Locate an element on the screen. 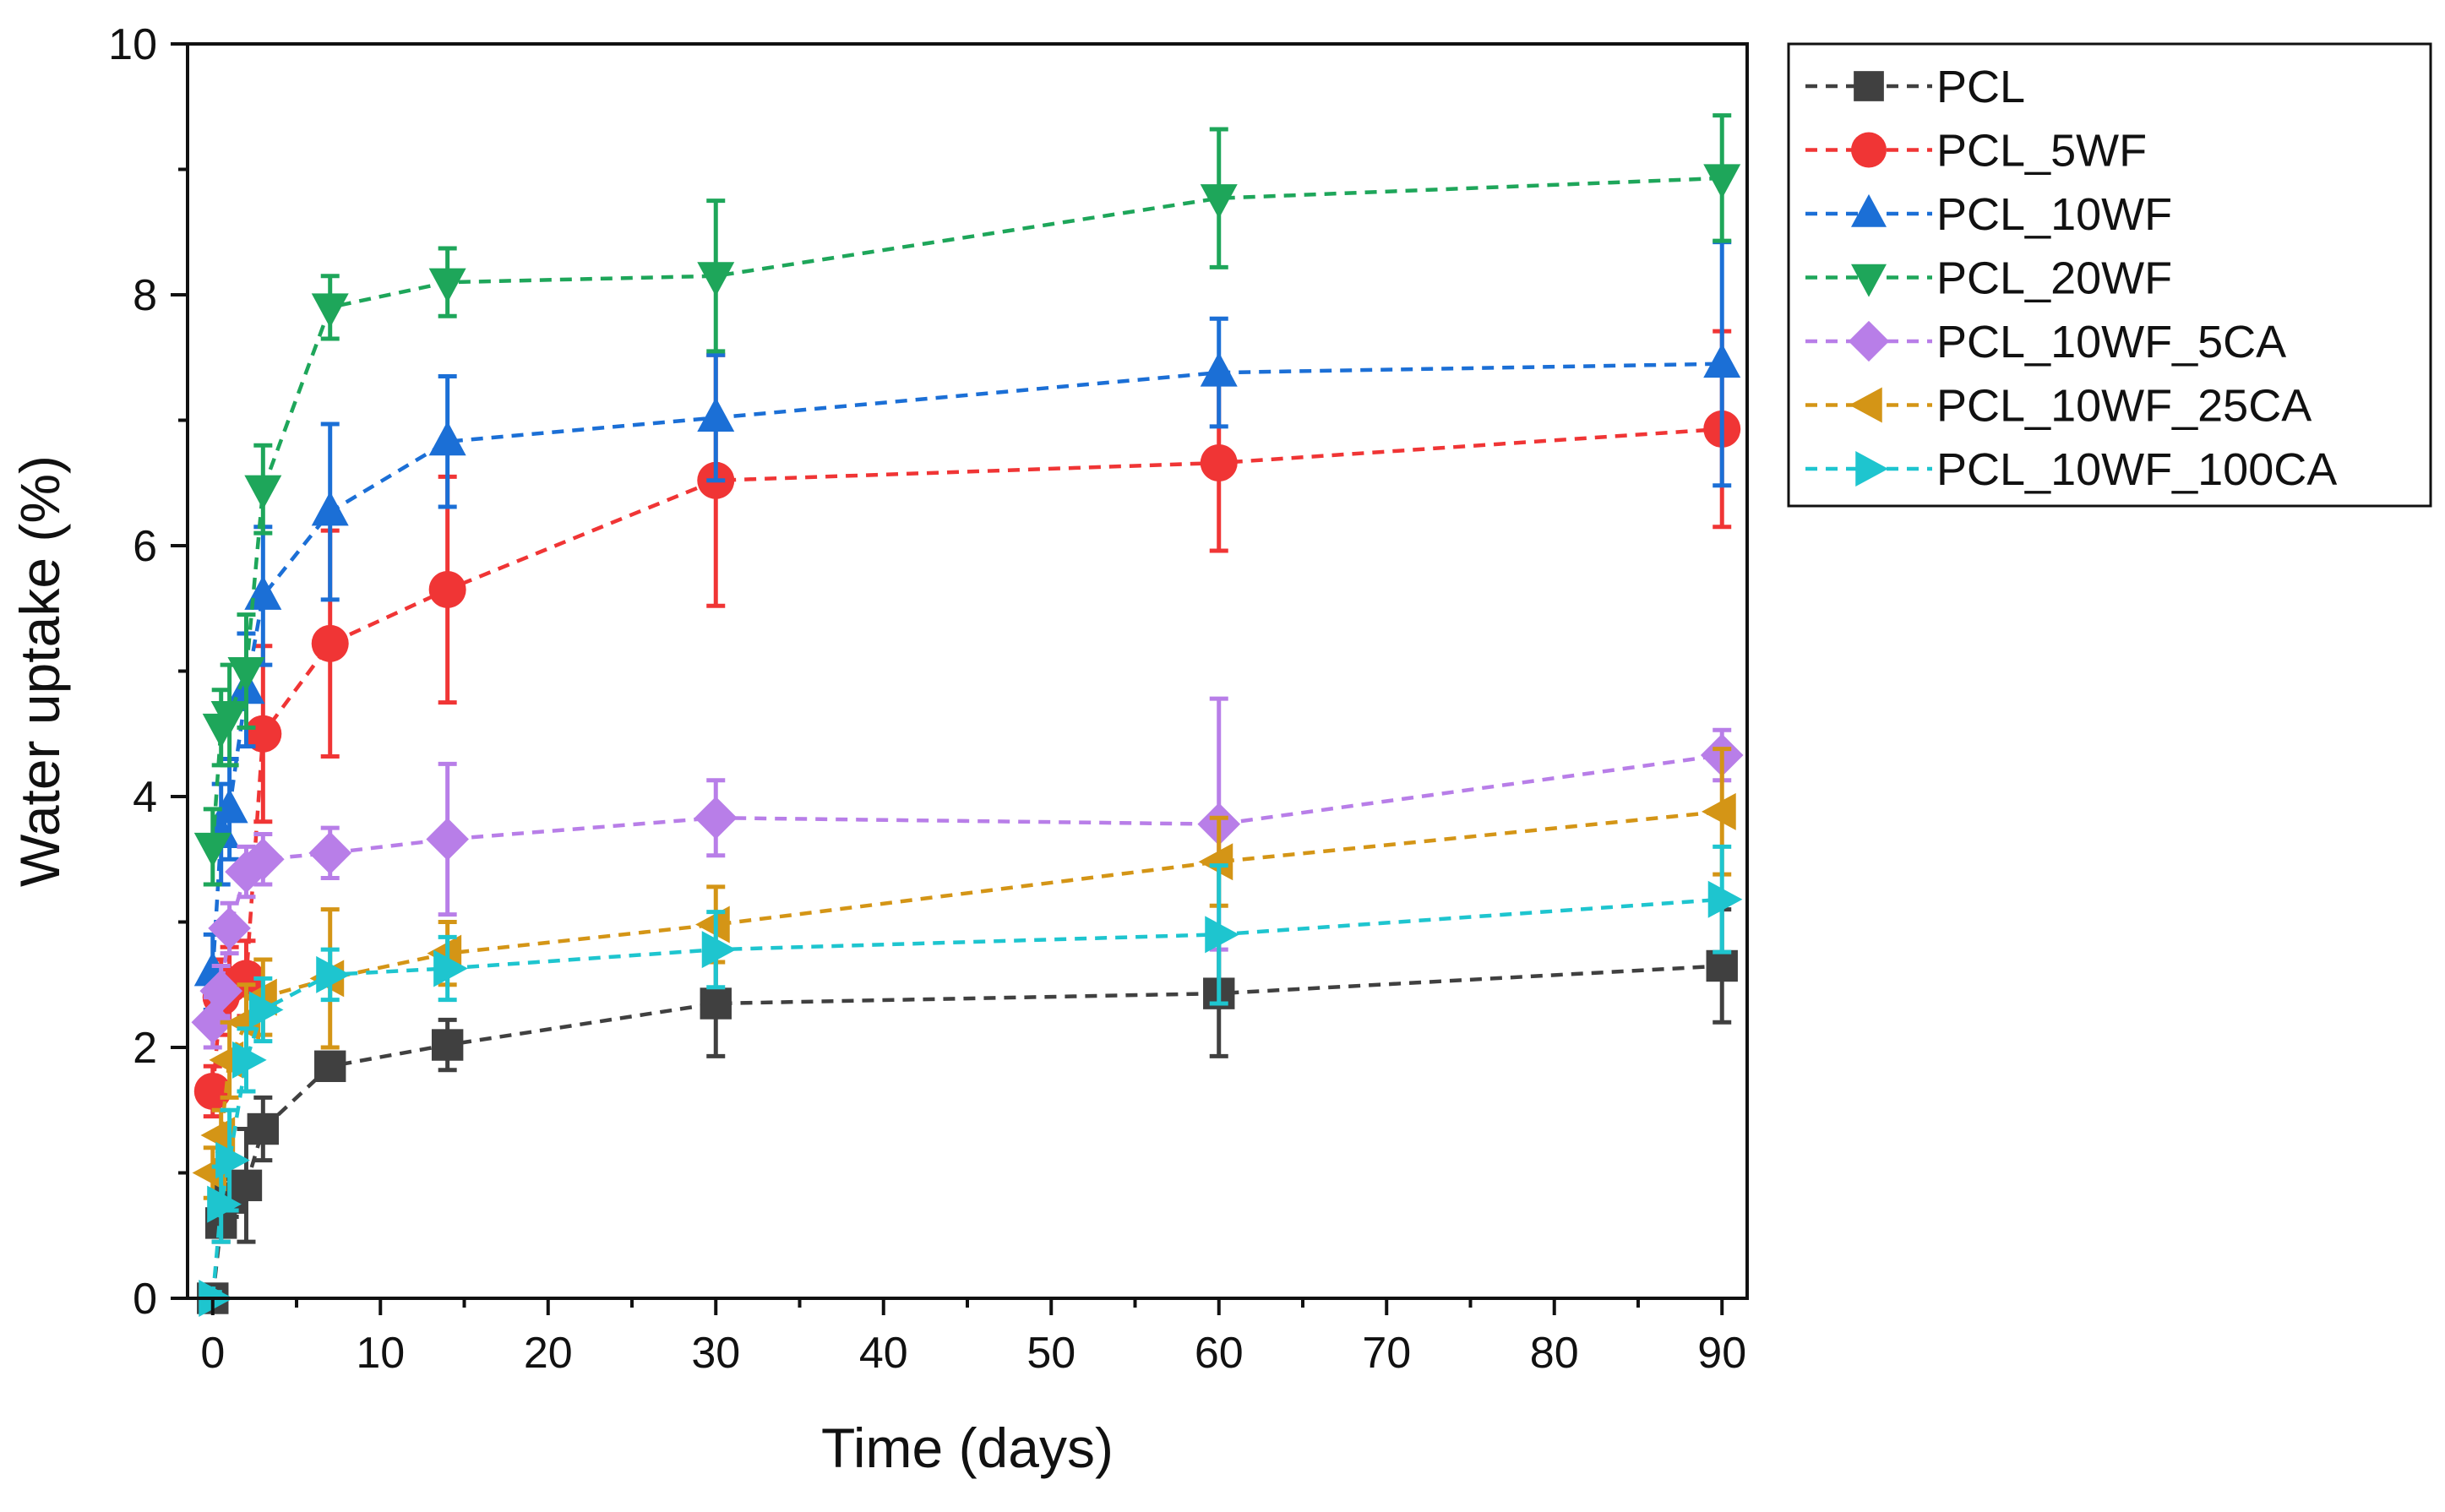 The height and width of the screenshot is (1512, 2445). x-tick-label: 30 is located at coordinates (715, 1353).